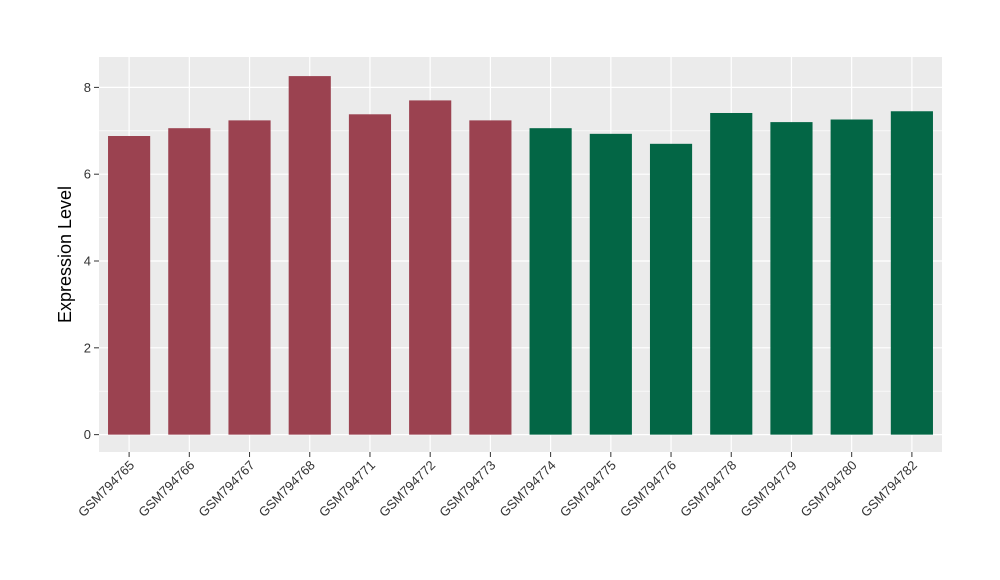 Image resolution: width=1000 pixels, height=580 pixels. I want to click on bar-gsm794779, so click(791, 278).